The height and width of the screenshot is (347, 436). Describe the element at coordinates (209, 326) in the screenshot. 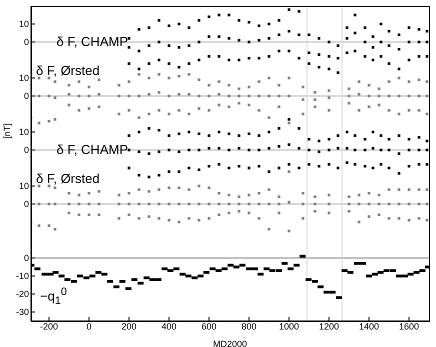

I see `x-tick-label: 600` at that location.